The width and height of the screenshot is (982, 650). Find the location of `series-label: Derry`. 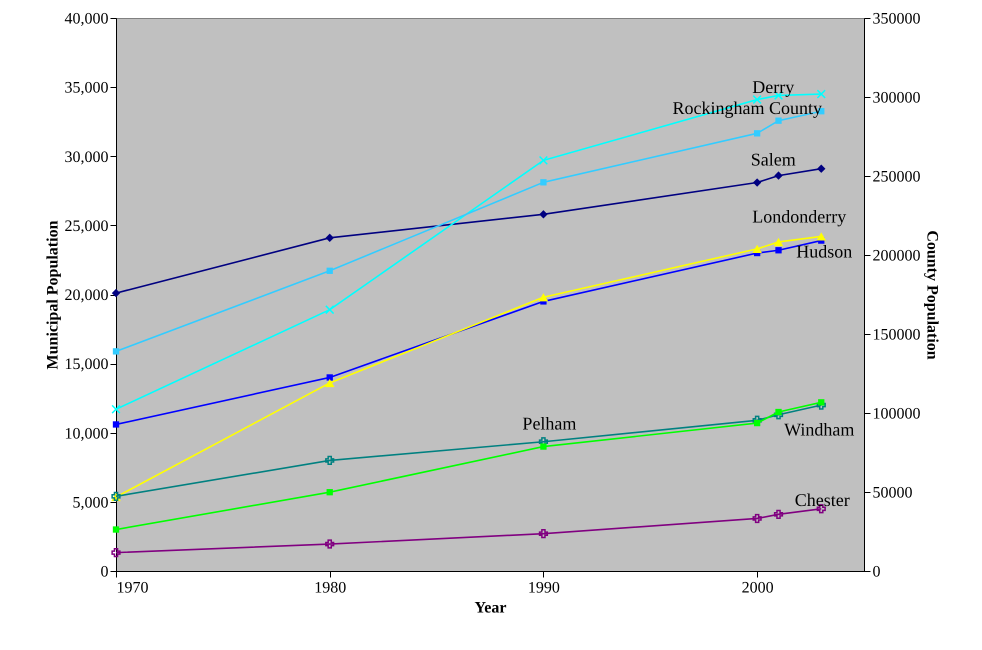

series-label: Derry is located at coordinates (773, 87).